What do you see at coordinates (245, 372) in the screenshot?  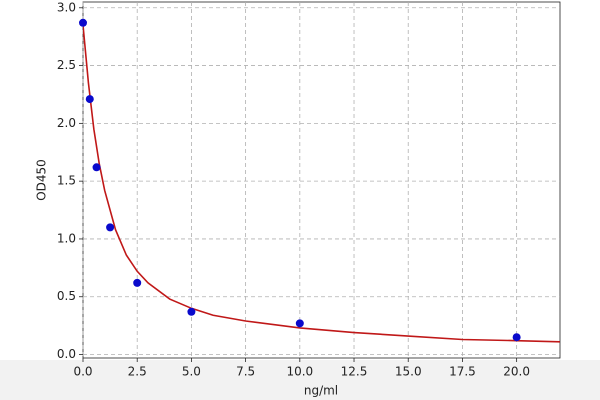 I see `x-tick-label: 7.5` at bounding box center [245, 372].